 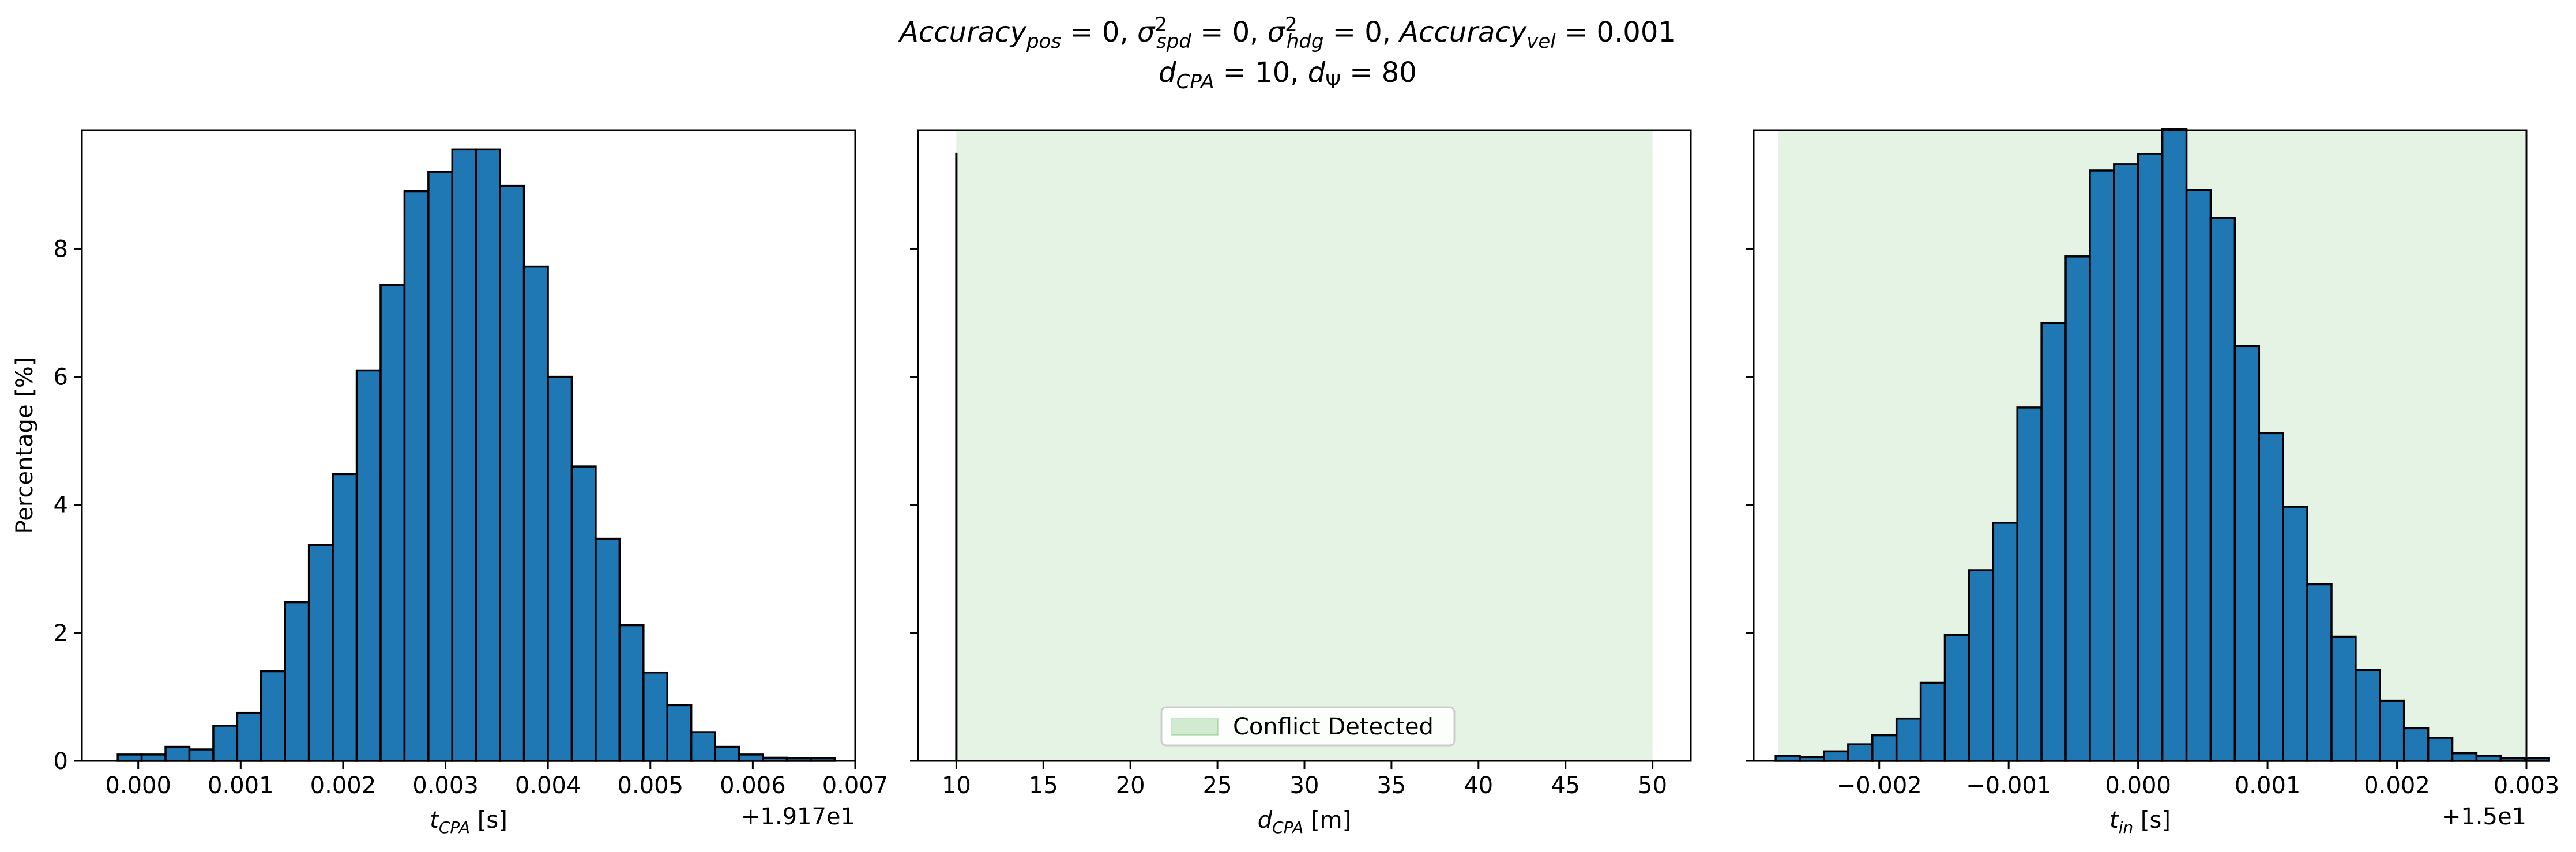 I want to click on x-tick-label: 0.004, so click(x=548, y=786).